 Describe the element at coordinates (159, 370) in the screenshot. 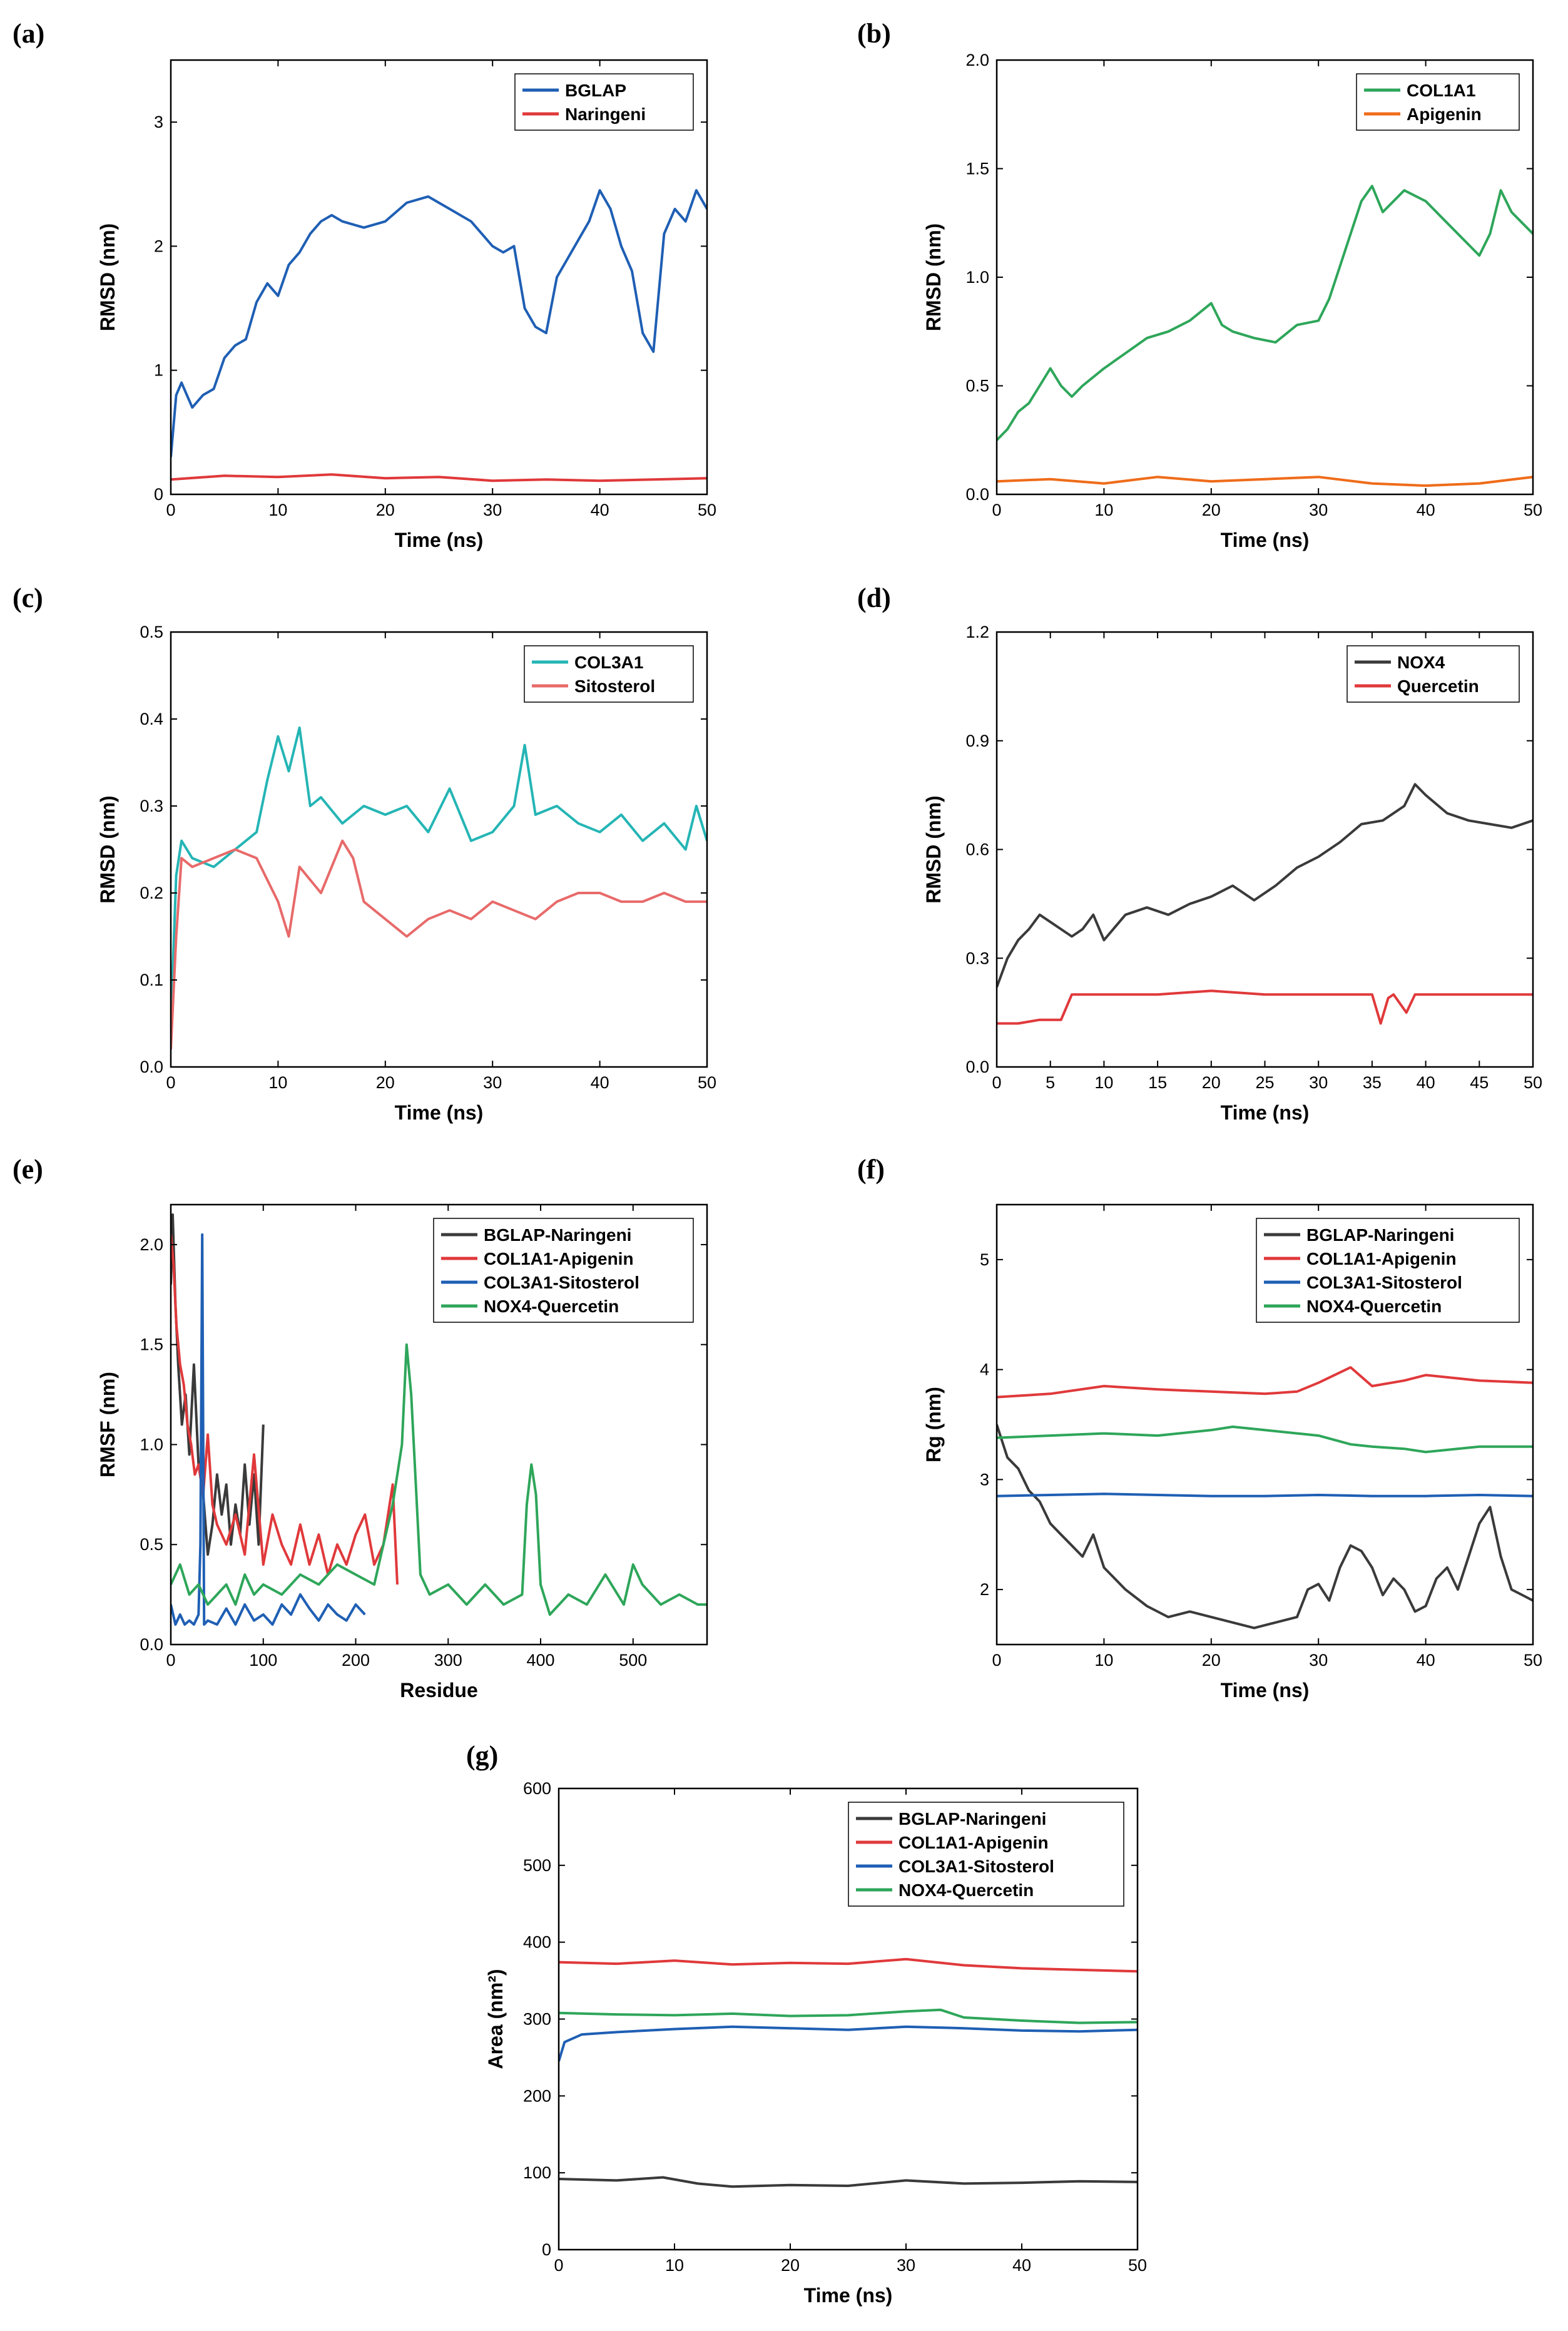

I see `y-tick-label: 1` at that location.